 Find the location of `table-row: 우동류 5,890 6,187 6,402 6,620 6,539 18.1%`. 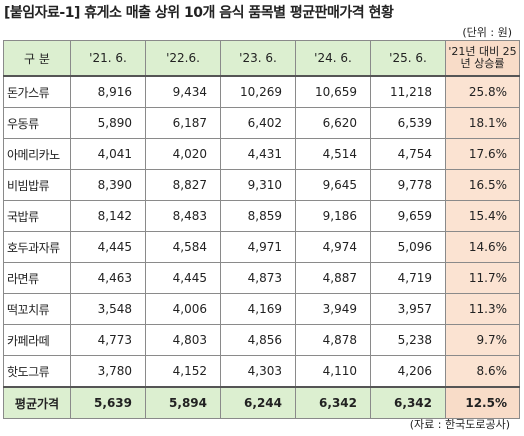

table-row: 우동류 5,890 6,187 6,402 6,620 6,539 18.1% is located at coordinates (261, 123).